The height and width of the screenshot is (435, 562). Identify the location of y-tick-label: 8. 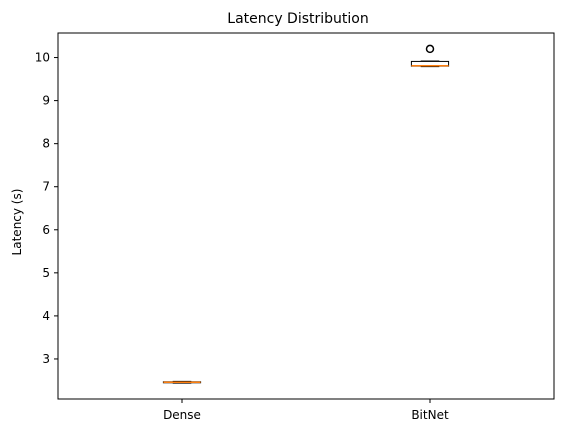
(46, 144).